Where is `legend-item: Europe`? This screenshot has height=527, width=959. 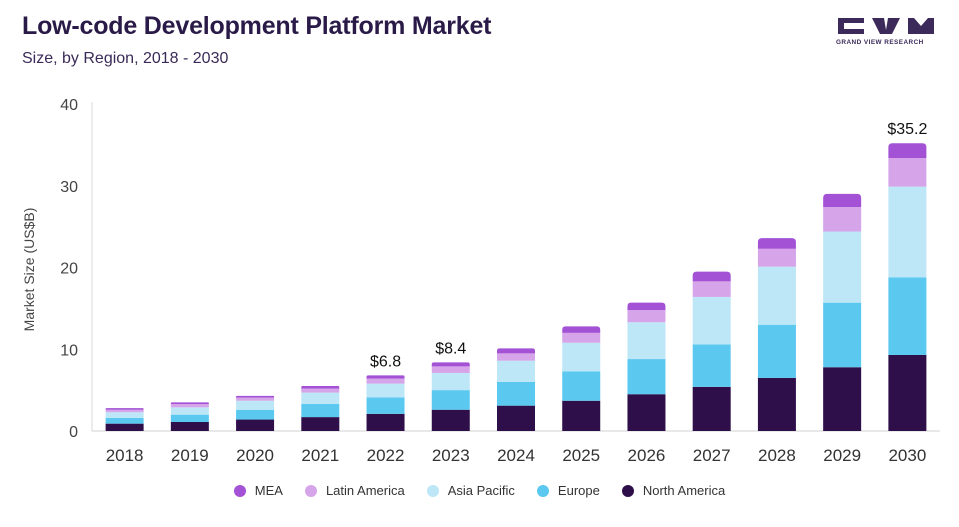
legend-item: Europe is located at coordinates (568, 490).